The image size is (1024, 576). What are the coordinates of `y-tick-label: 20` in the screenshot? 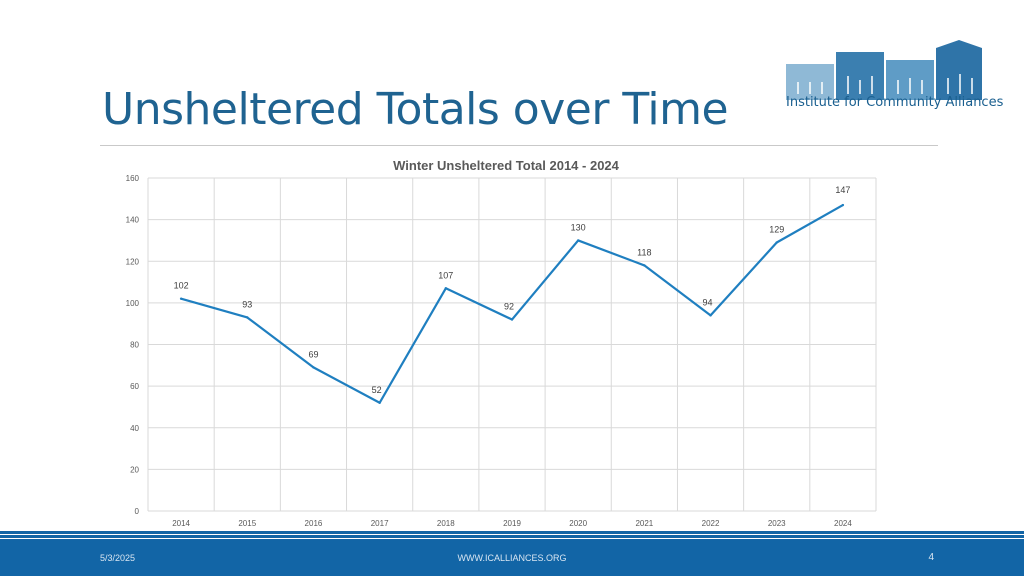 It's located at (134, 469).